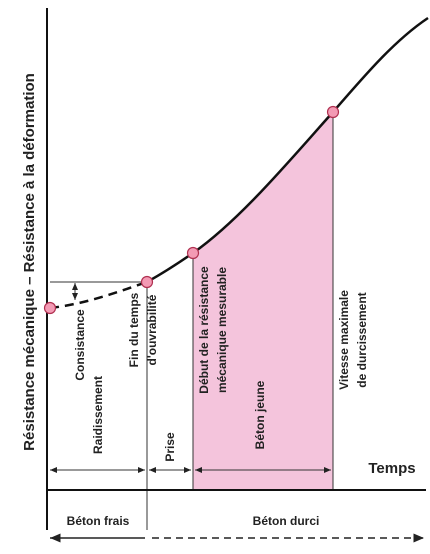 This screenshot has width=430, height=554. I want to click on marker-label: Consistance, so click(80, 345).